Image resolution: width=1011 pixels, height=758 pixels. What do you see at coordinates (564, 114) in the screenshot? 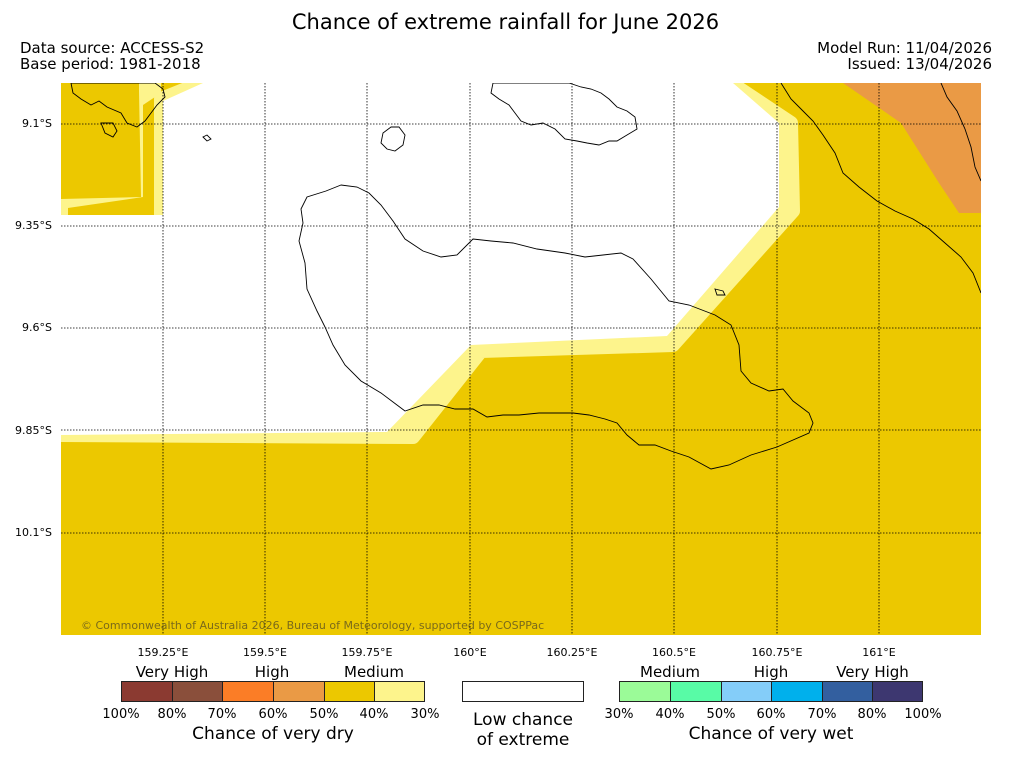
I see `island-florida` at bounding box center [564, 114].